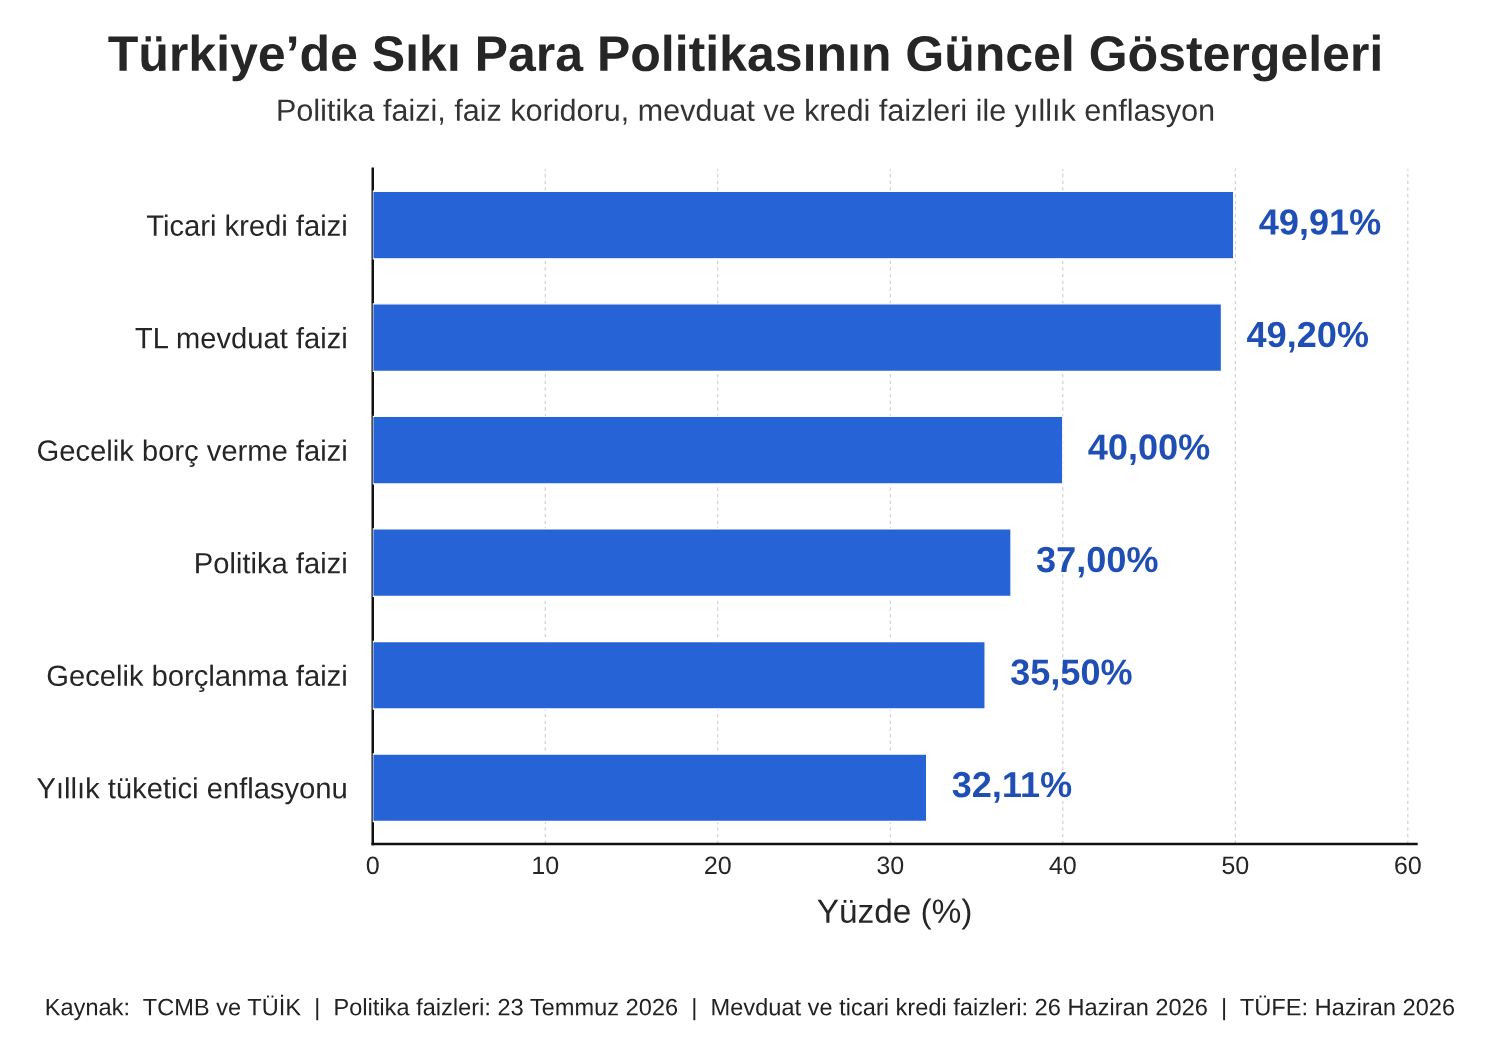  Describe the element at coordinates (718, 865) in the screenshot. I see `x-tick-label: 20` at that location.